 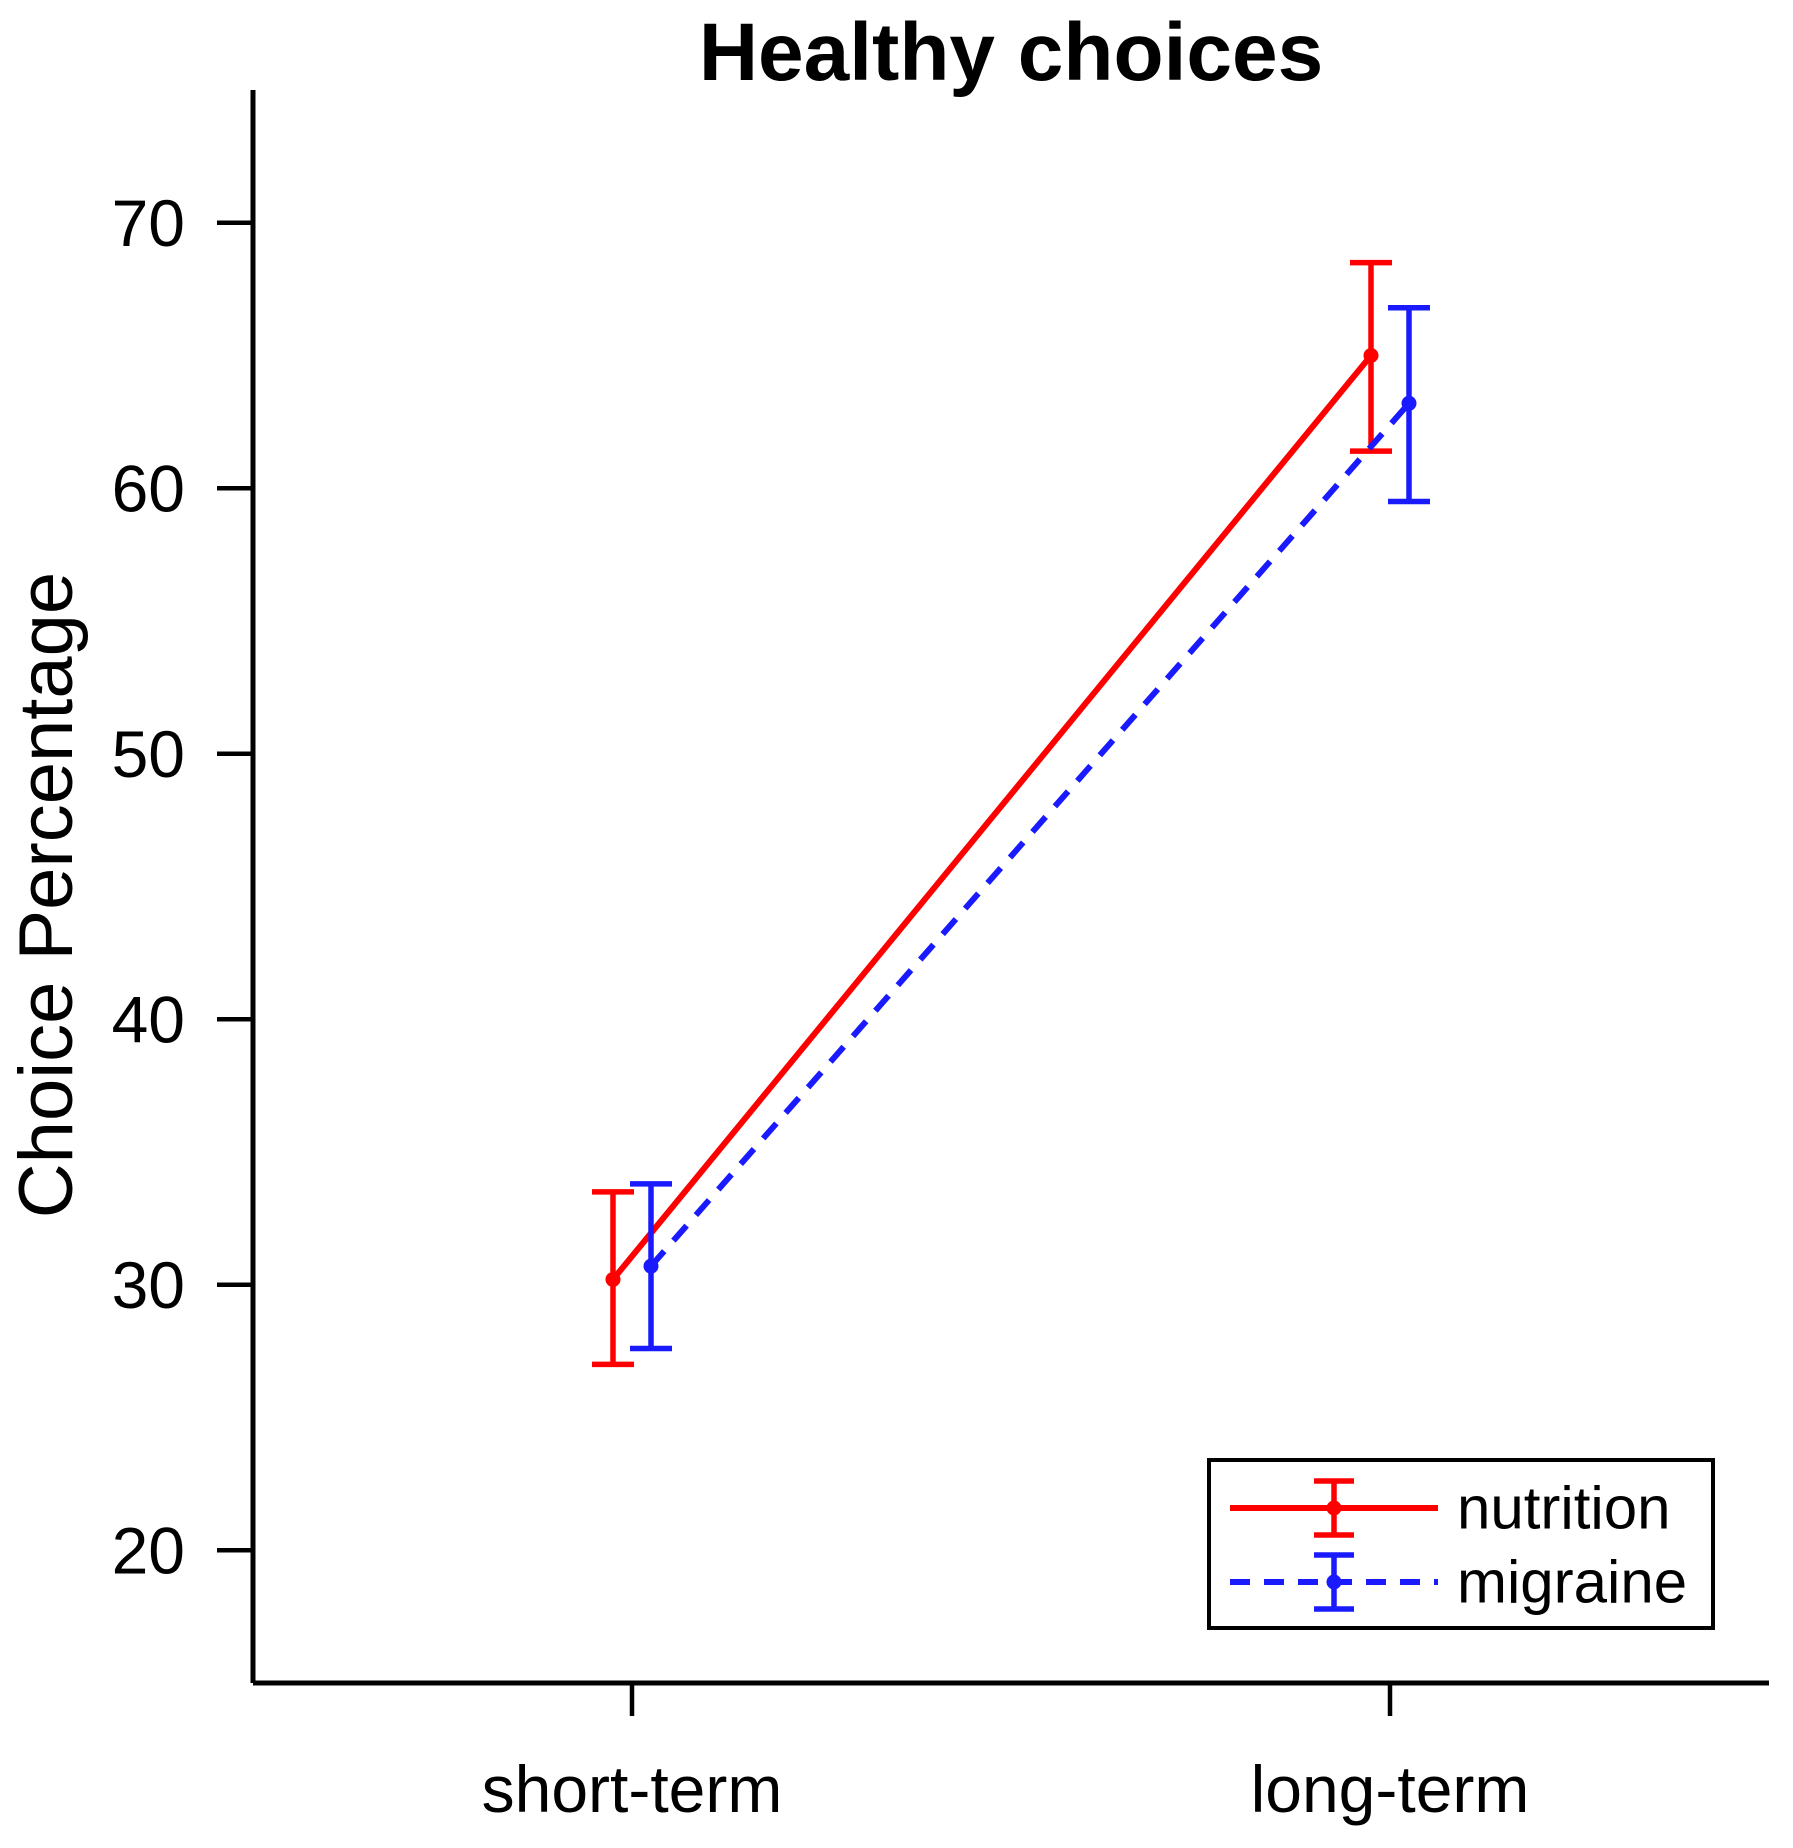 I want to click on chart-title: Healthy choices, so click(x=1011, y=52).